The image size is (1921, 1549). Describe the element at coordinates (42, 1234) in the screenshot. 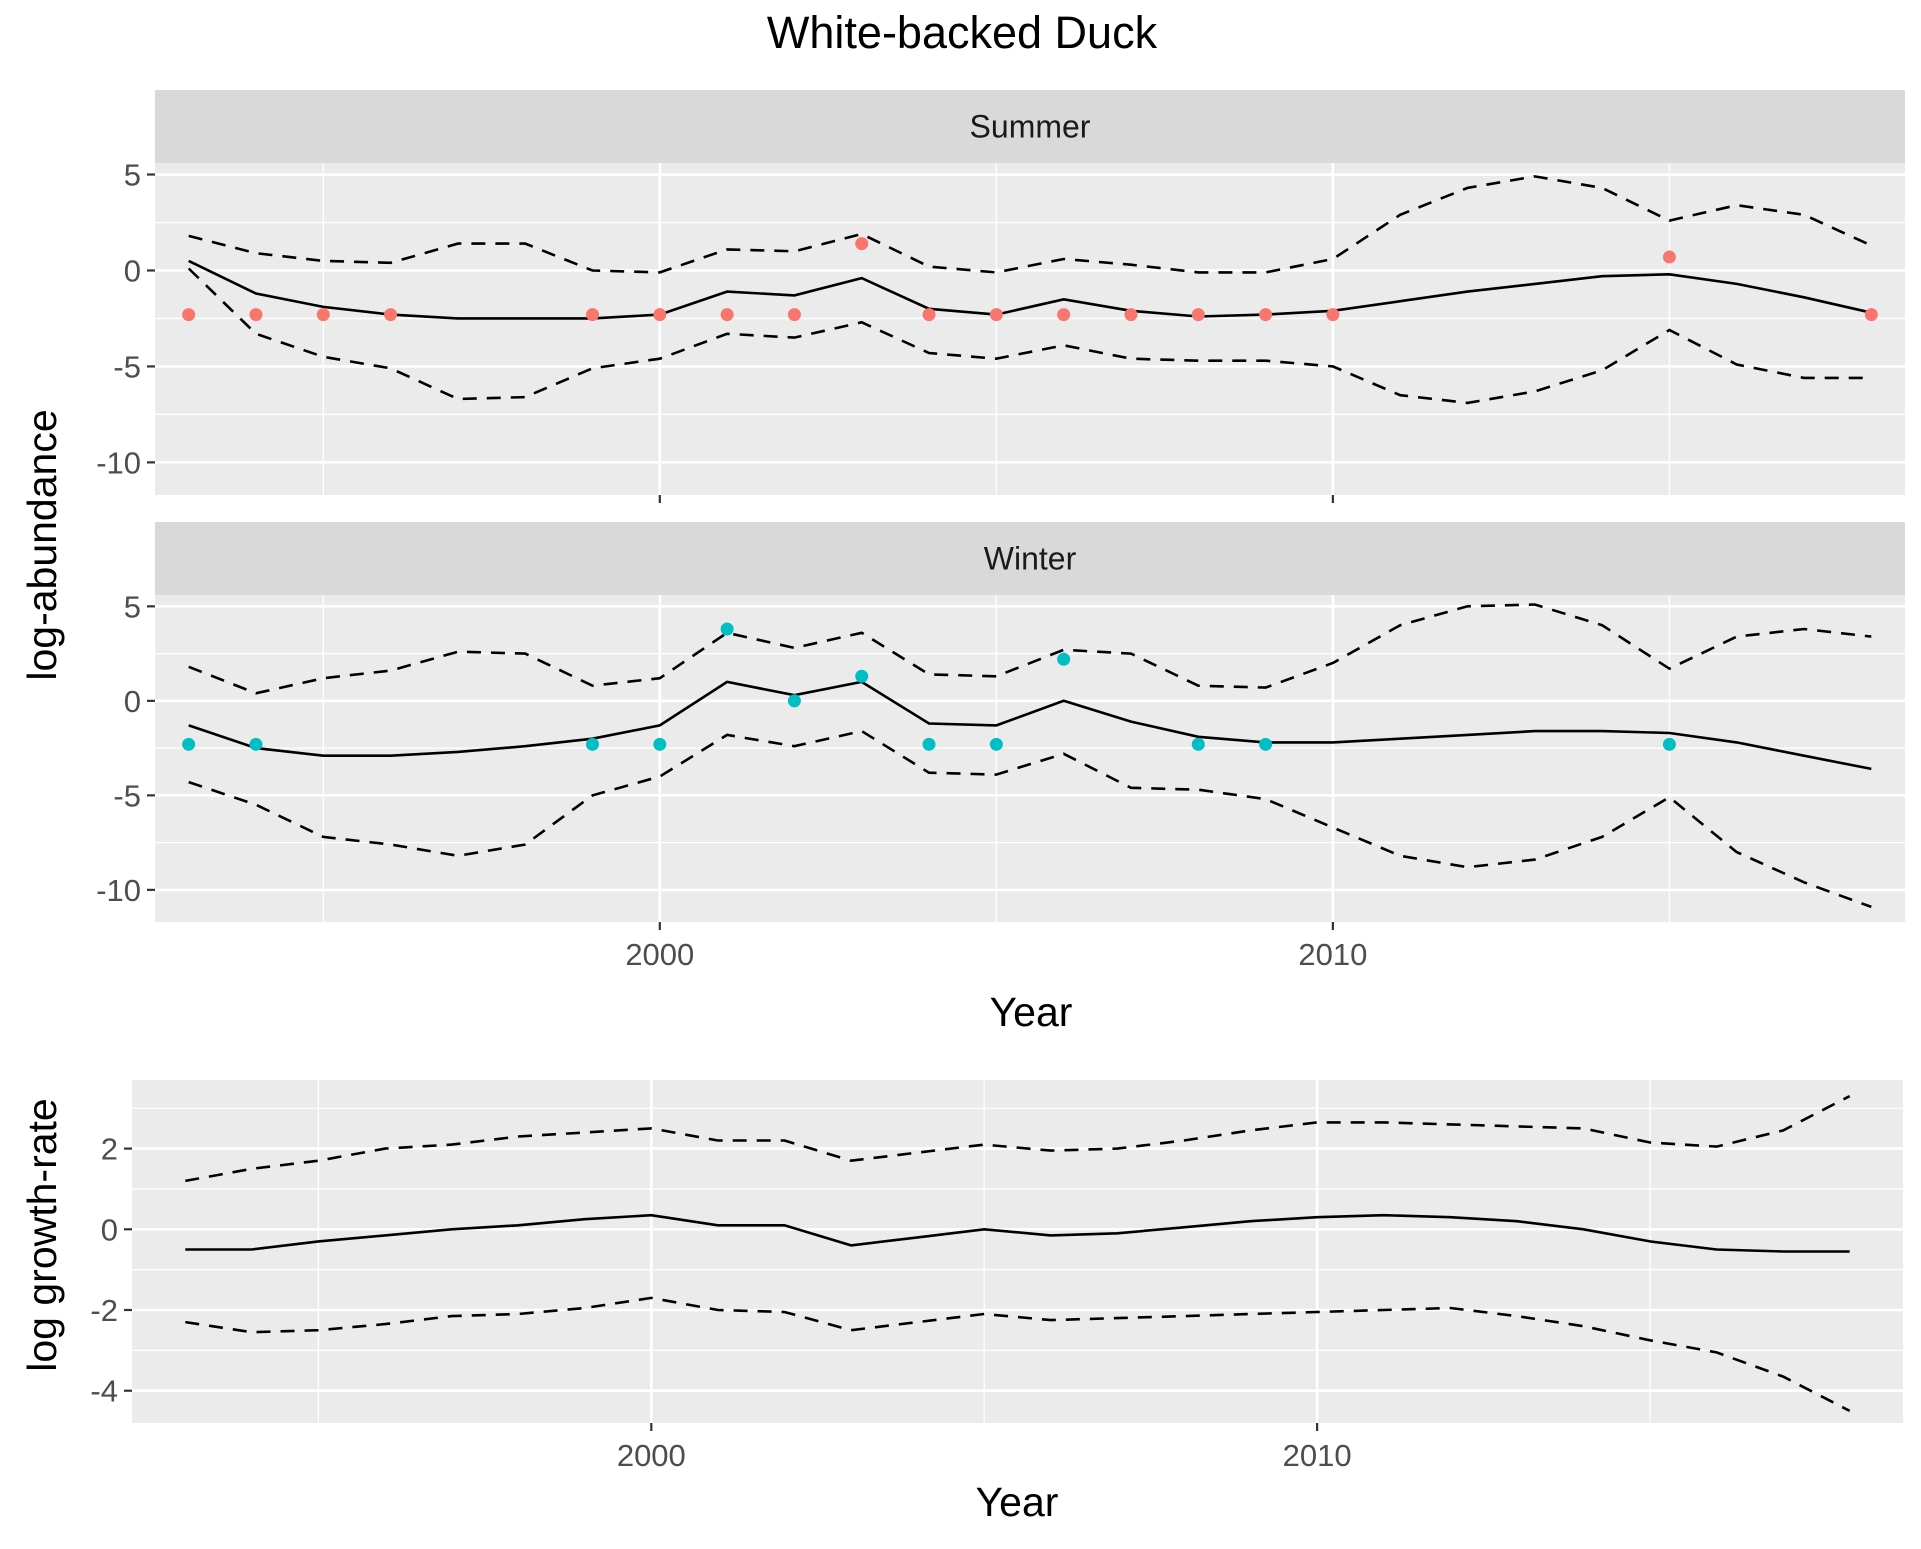

I see `y-axis-title-growth: log growth-rate` at that location.